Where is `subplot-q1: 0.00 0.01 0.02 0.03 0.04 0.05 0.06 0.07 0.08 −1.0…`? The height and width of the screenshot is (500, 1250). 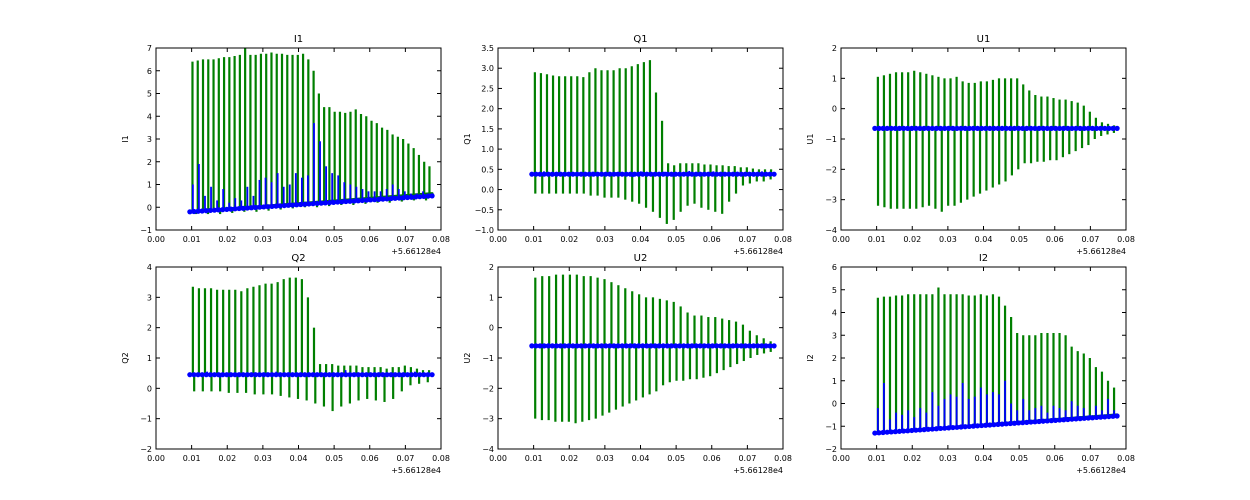 subplot-q1: 0.00 0.01 0.02 0.03 0.04 0.05 0.06 0.07 0.08 −1.0… is located at coordinates (627, 145).